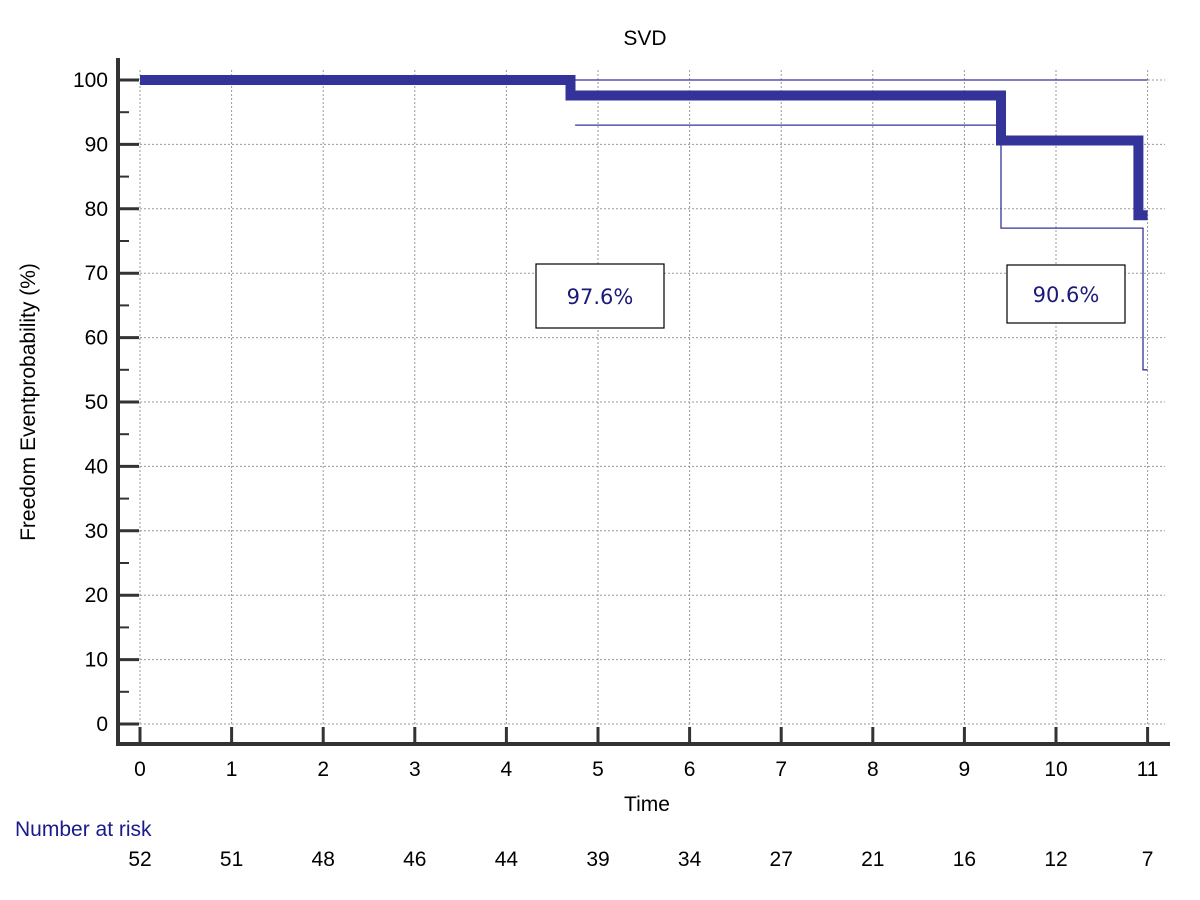 The image size is (1200, 900). Describe the element at coordinates (640, 859) in the screenshot. I see `number-at-risk-row: 52 51 48 46 44 39 34 27 21 16 12 7` at that location.